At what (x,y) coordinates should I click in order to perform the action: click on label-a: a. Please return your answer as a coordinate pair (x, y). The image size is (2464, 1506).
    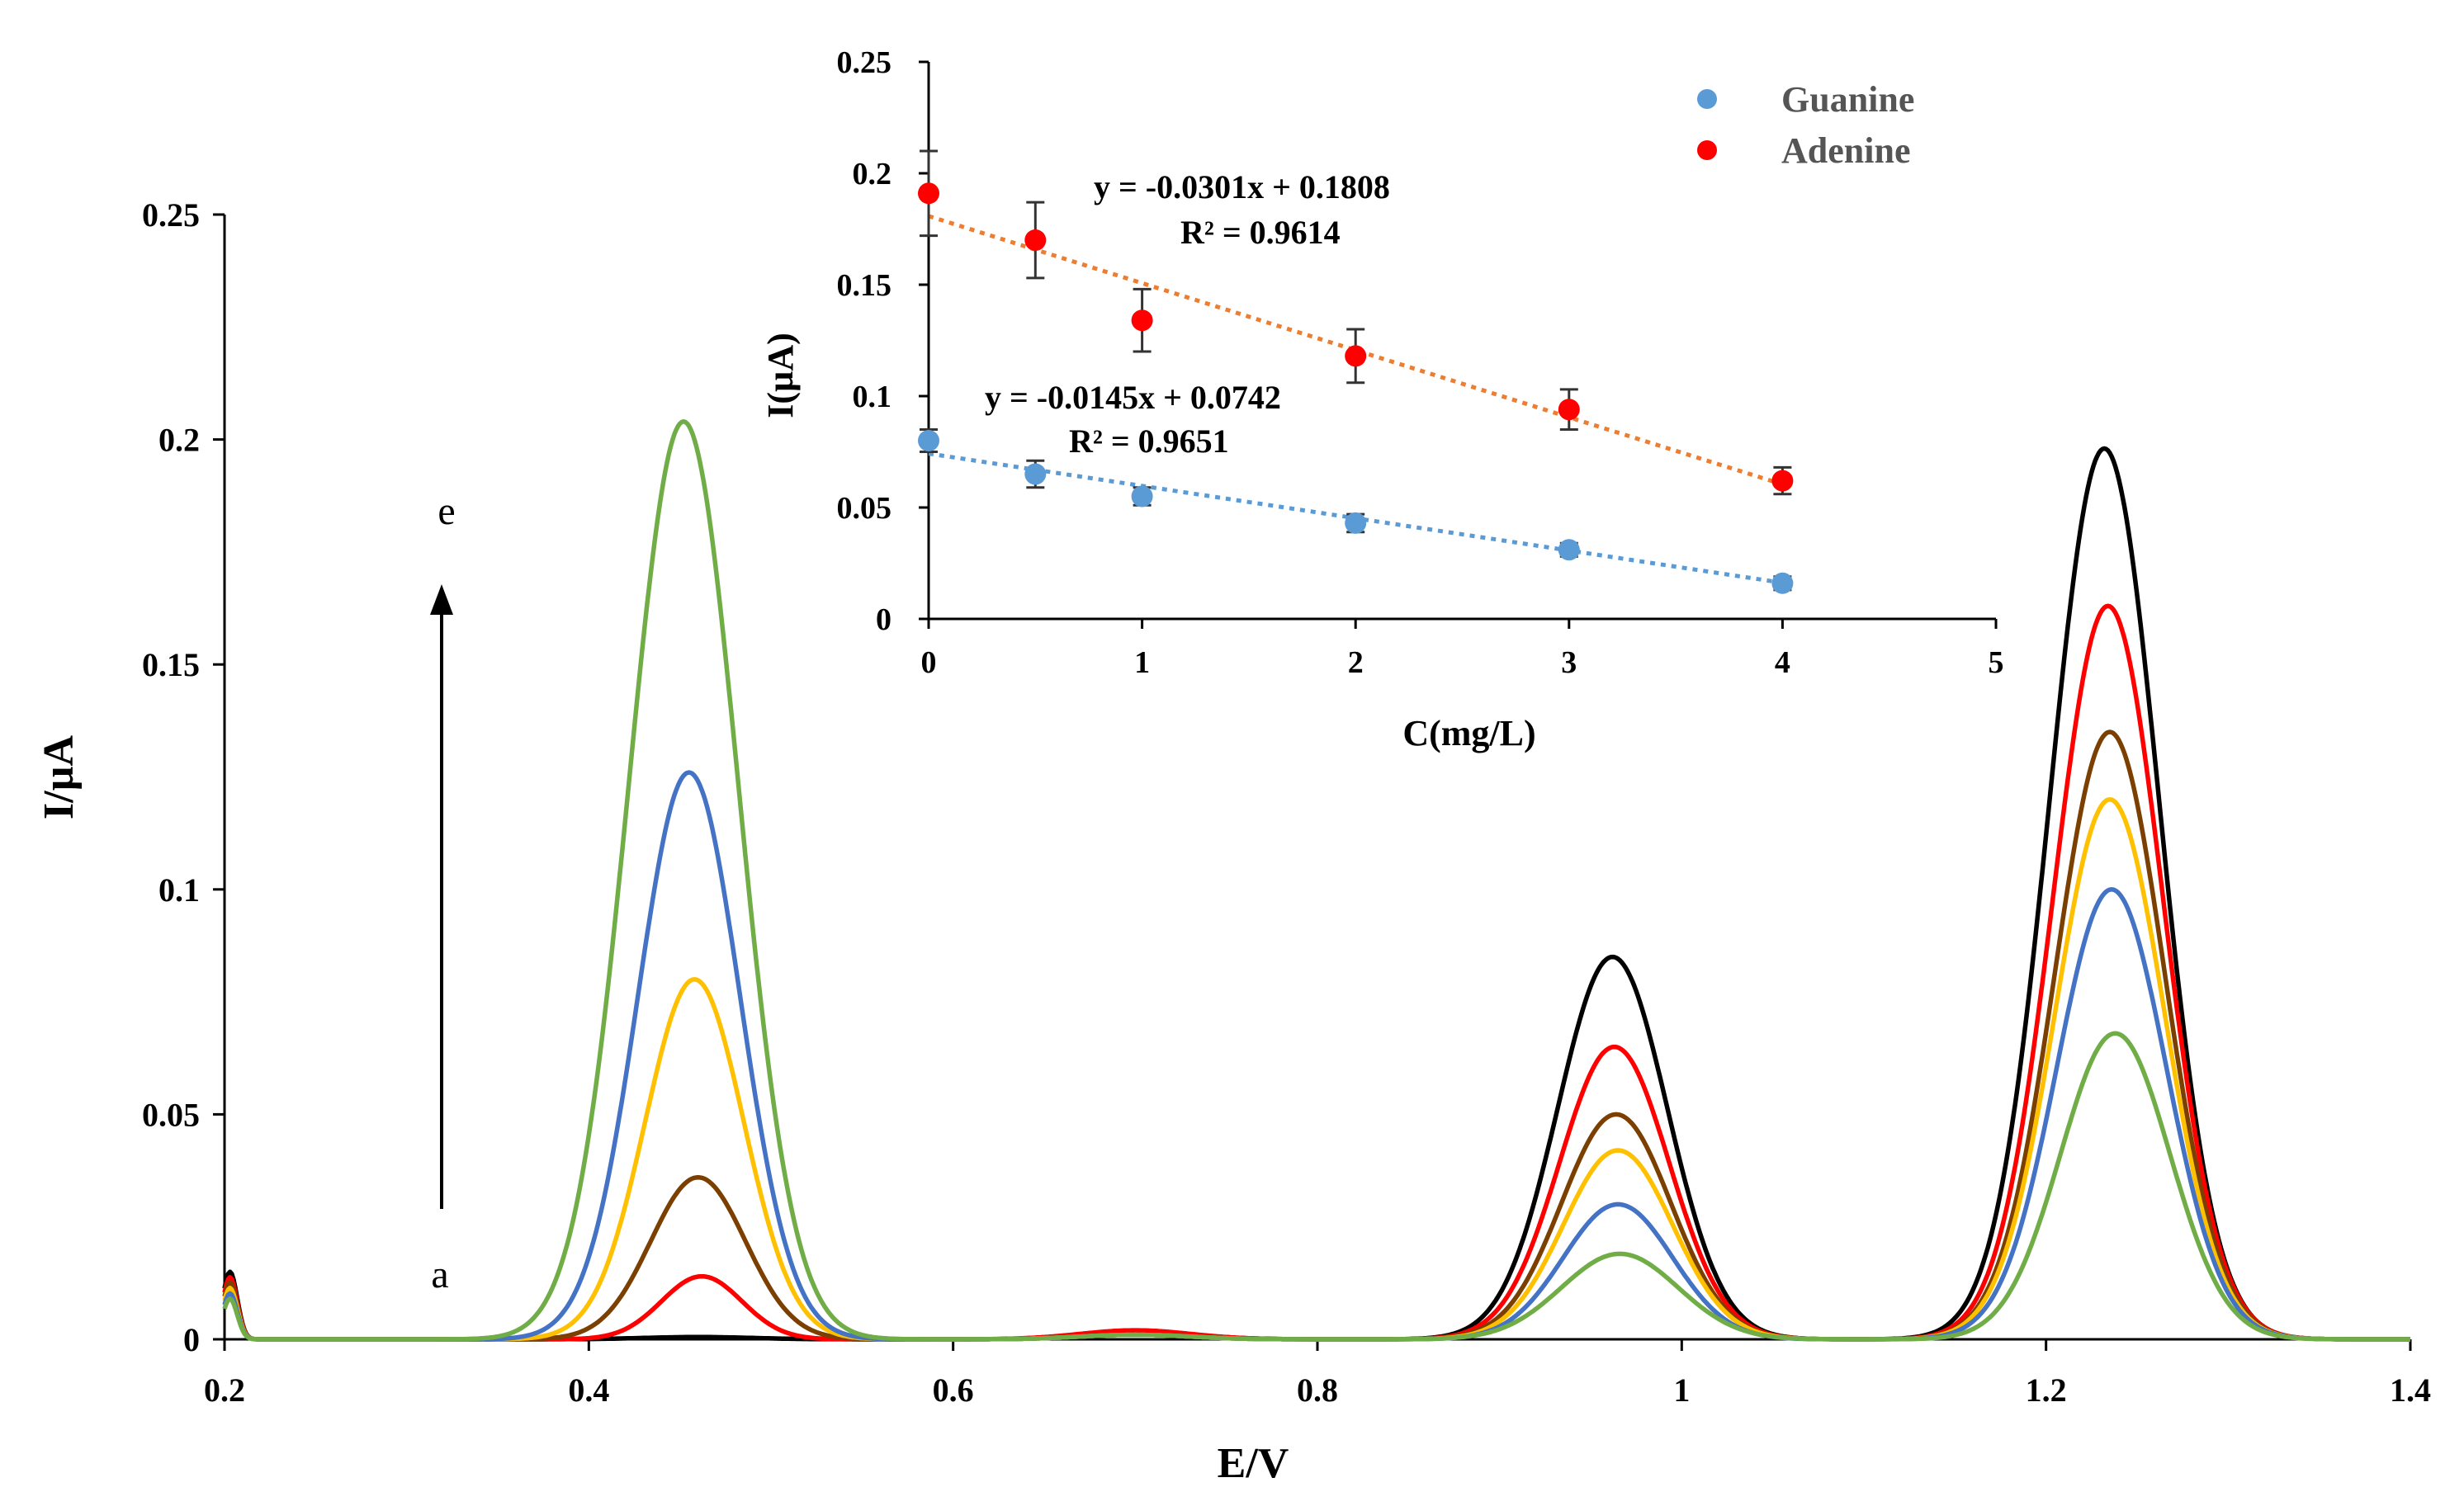
    Looking at the image, I should click on (440, 1274).